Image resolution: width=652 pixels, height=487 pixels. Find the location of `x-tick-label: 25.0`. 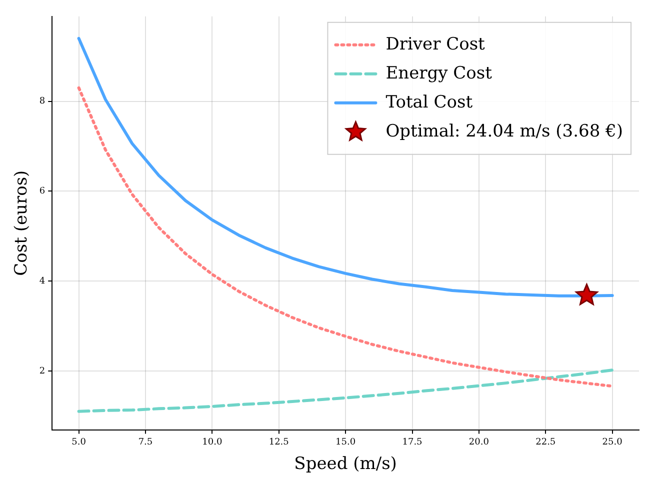

x-tick-label: 25.0 is located at coordinates (612, 443).